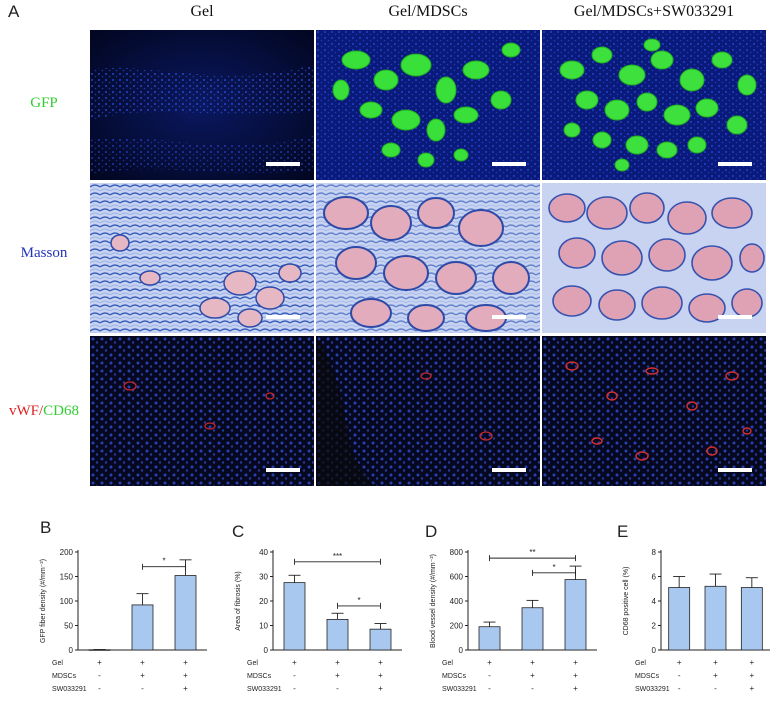 The image size is (778, 707). Describe the element at coordinates (457, 601) in the screenshot. I see `y-tick-label: 400` at that location.